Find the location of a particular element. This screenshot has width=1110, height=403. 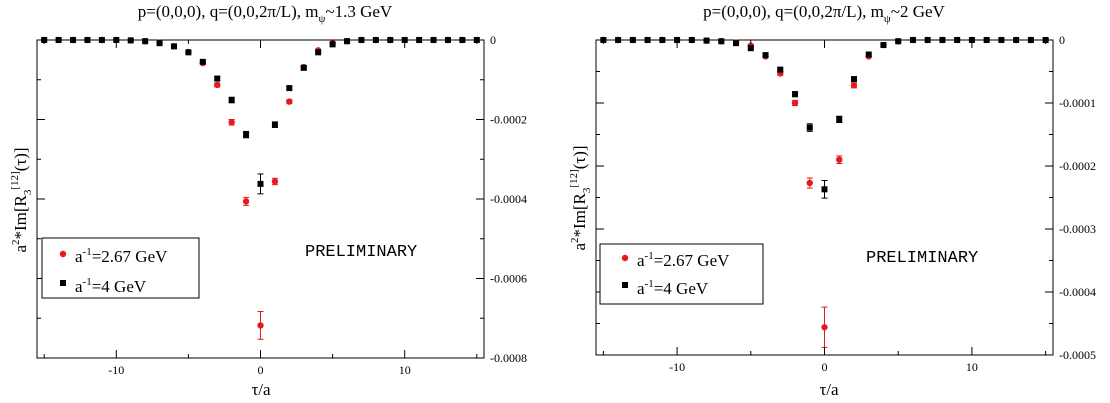

y-tick-label: -0.0001 is located at coordinates (1077, 103).